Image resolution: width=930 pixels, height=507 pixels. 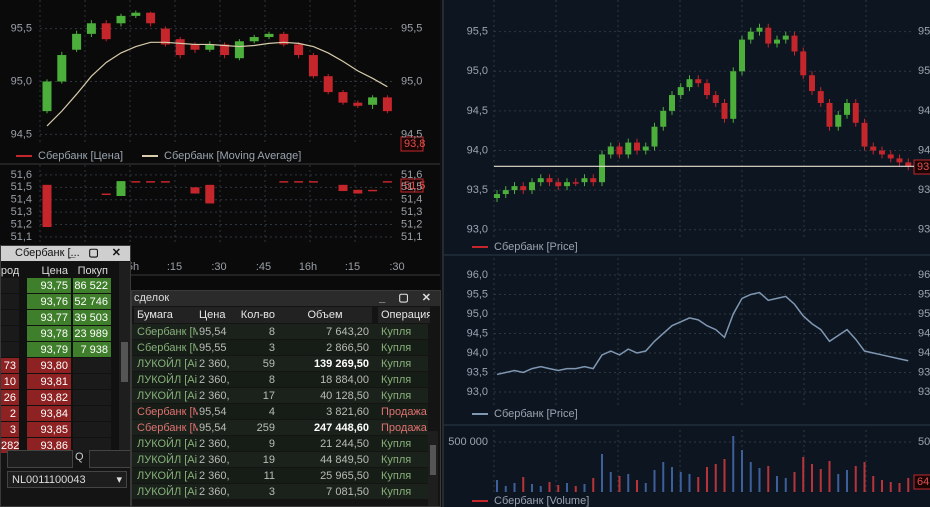 I want to click on price-line, so click(x=702, y=333).